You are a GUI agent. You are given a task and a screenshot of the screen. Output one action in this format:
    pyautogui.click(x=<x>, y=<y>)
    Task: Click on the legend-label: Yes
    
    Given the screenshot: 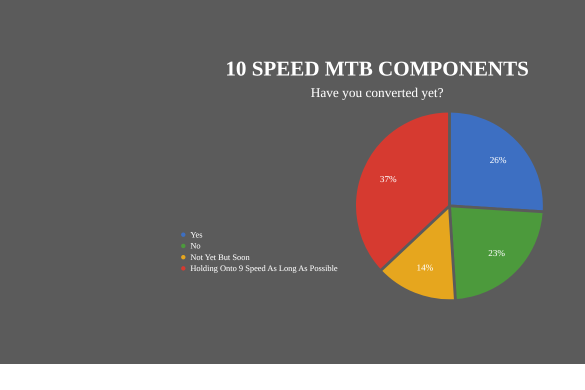 What is the action you would take?
    pyautogui.click(x=196, y=234)
    